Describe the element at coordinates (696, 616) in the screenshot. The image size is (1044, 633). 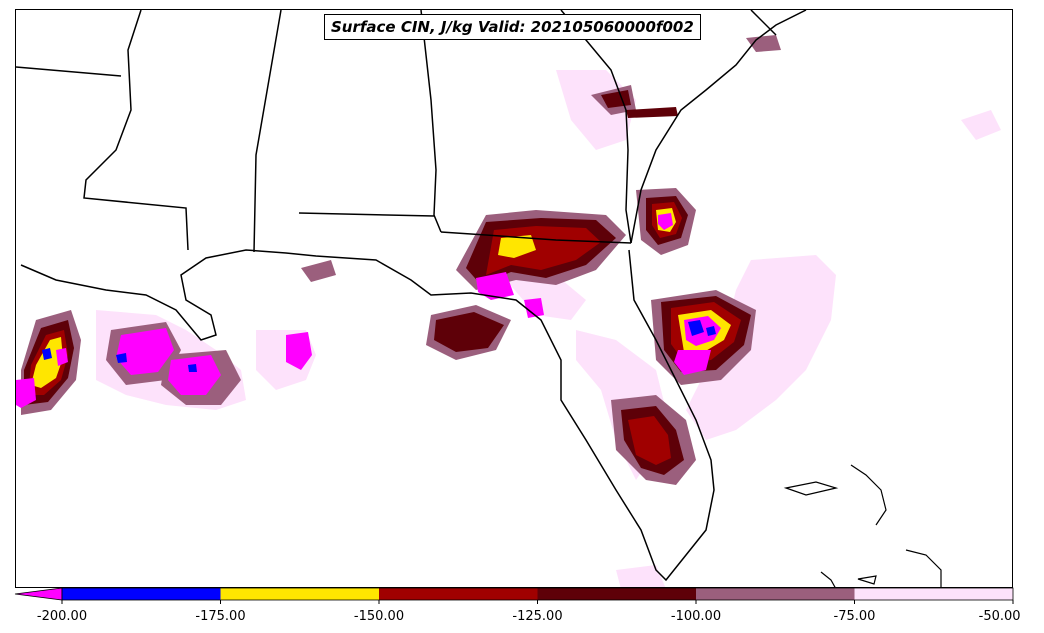
I see `colorbar-tick-label: -100.00` at that location.